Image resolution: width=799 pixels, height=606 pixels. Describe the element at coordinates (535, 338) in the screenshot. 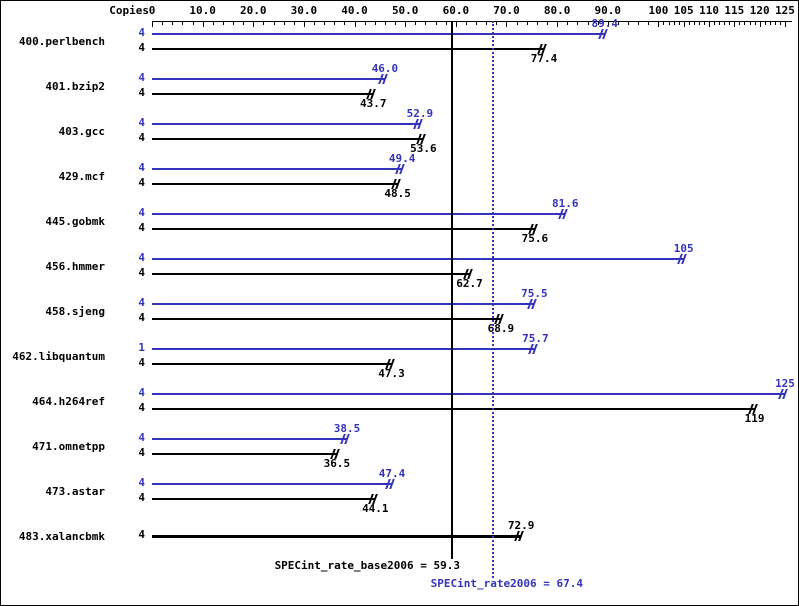

I see `bar-value-label: 75.7` at that location.